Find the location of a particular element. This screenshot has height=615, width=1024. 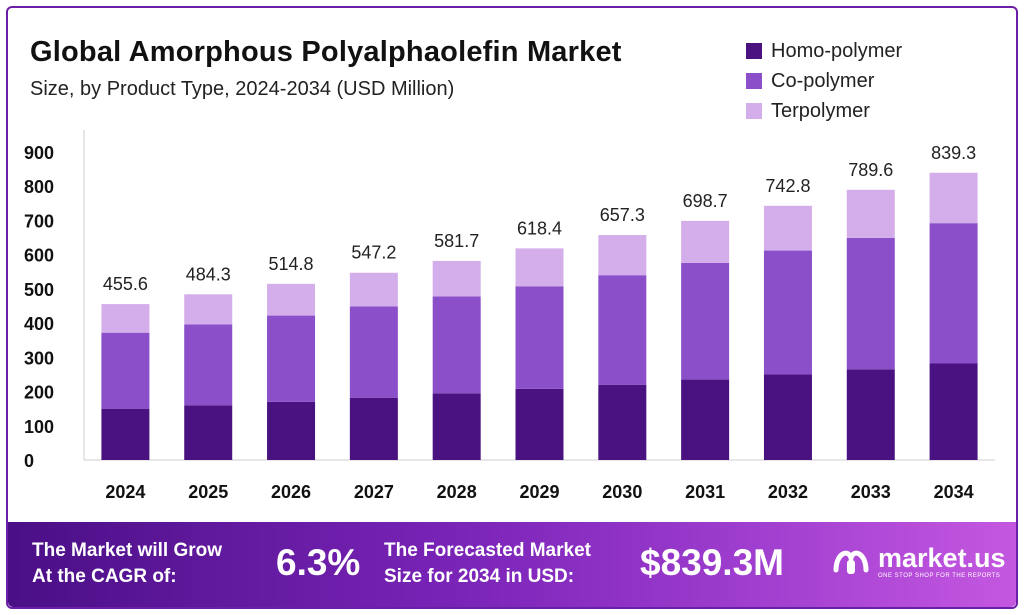

bar-homo-polymer-2026 is located at coordinates (291, 430).